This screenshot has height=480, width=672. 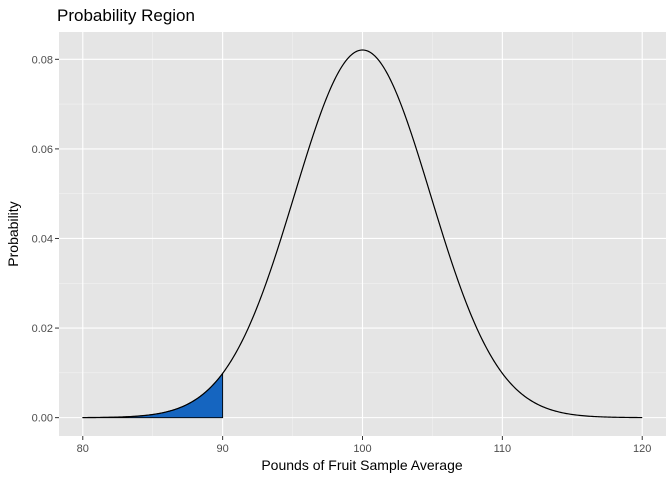 I want to click on y-tick-label: 0.08, so click(x=42, y=60).